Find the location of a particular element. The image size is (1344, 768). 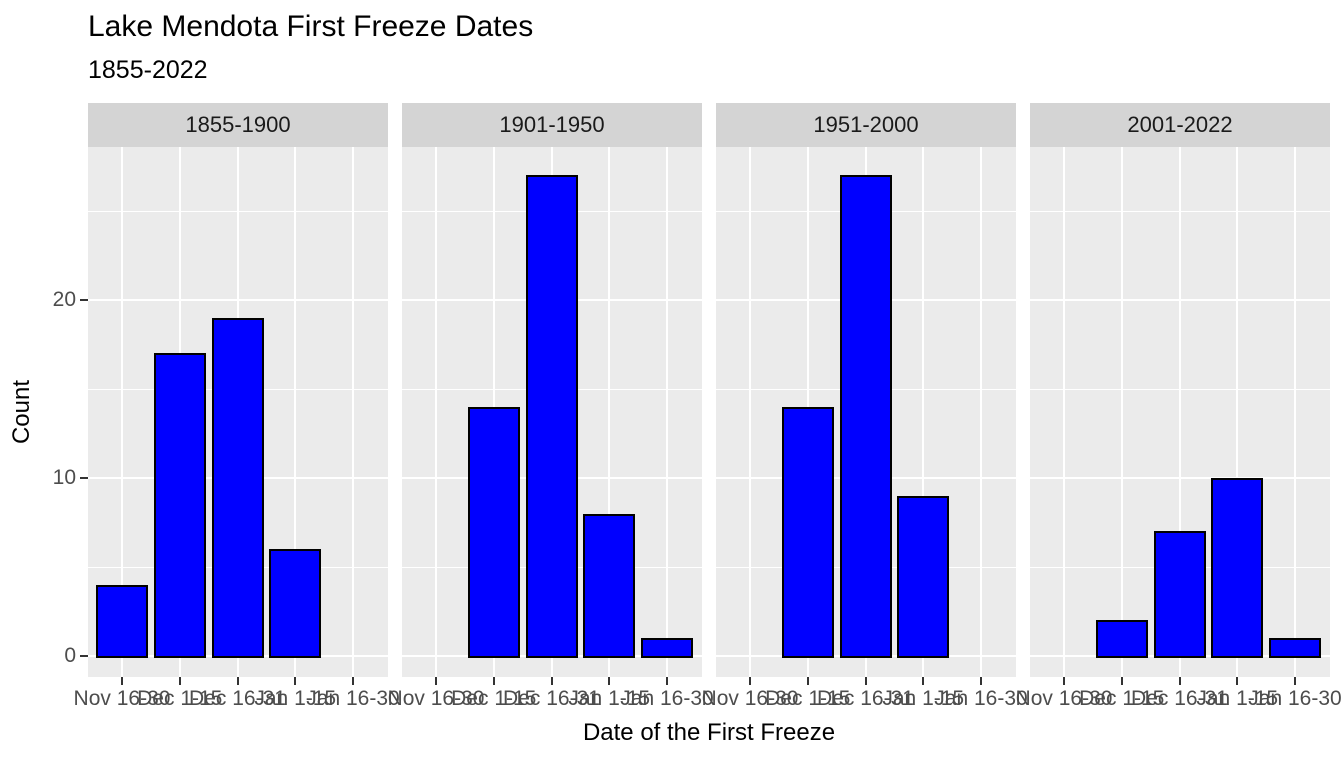

facet-strip: 1855-1900 is located at coordinates (238, 125).